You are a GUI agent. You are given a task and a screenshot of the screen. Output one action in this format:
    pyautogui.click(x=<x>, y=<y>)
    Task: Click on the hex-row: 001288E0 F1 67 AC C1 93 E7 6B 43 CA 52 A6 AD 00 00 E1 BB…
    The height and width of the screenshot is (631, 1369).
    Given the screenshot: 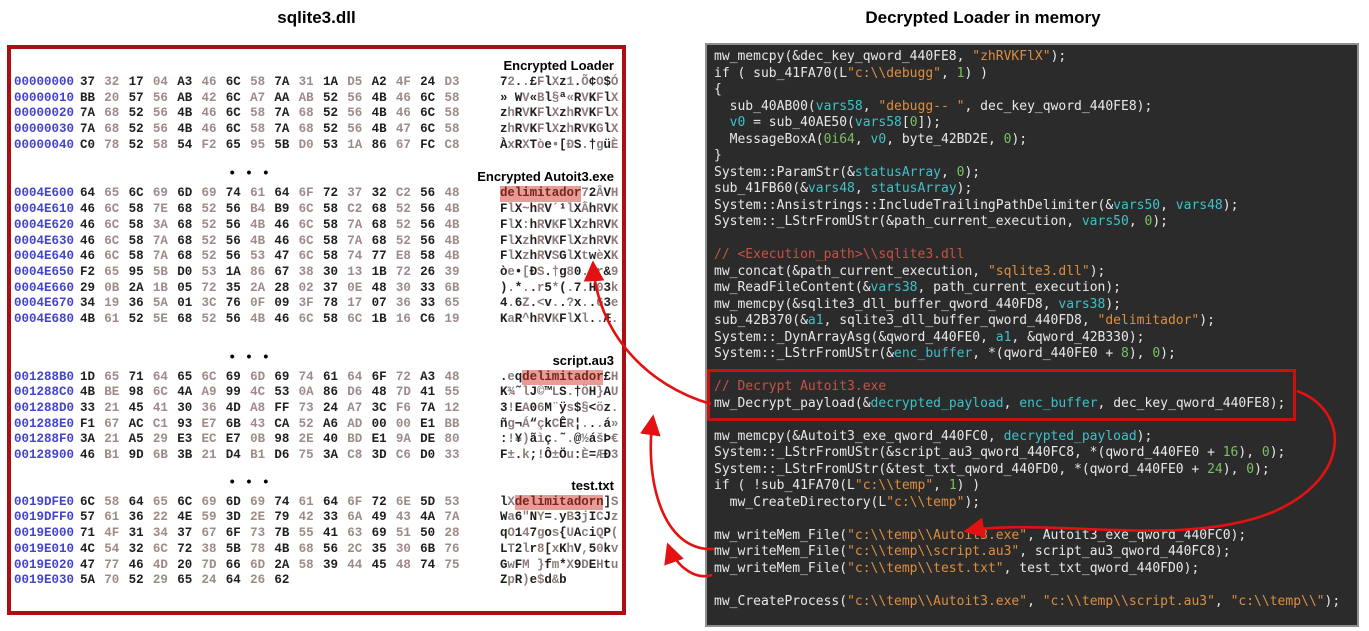 What is the action you would take?
    pyautogui.click(x=316, y=425)
    